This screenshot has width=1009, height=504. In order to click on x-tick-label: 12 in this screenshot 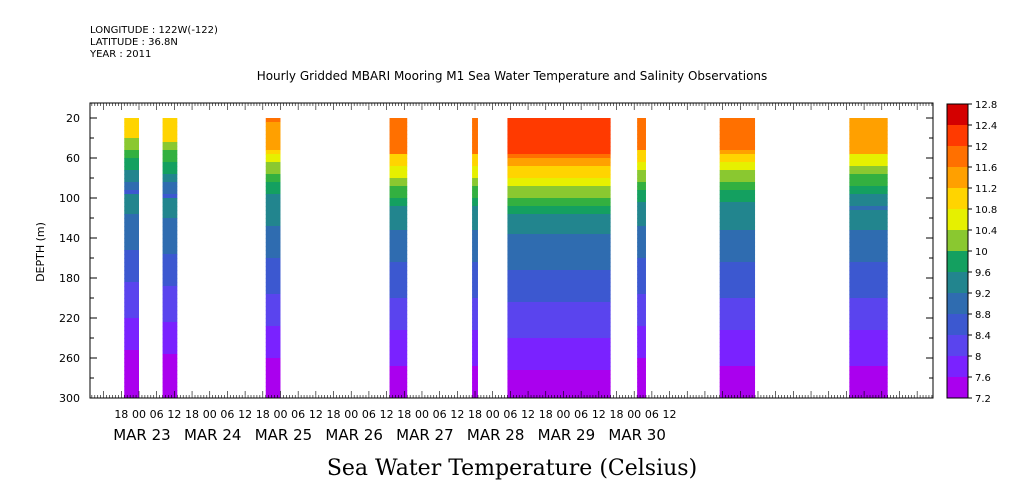, I will do `click(387, 414)`.